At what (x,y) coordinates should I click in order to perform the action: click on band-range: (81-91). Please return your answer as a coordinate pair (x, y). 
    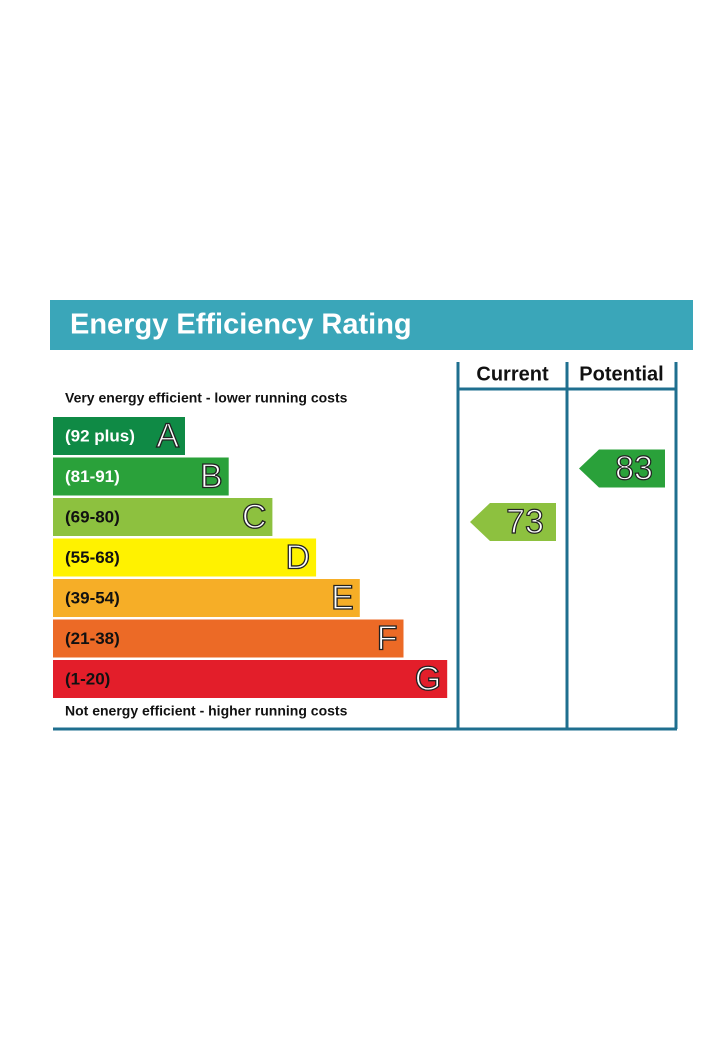
    Looking at the image, I should click on (92, 476).